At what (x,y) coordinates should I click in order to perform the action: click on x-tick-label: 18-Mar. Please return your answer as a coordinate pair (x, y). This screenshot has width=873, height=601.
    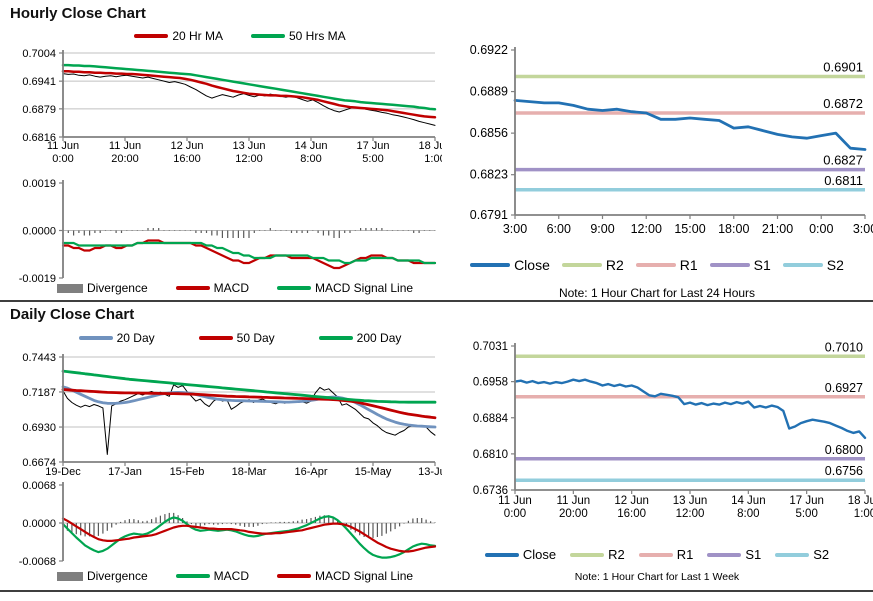
    Looking at the image, I should click on (249, 472).